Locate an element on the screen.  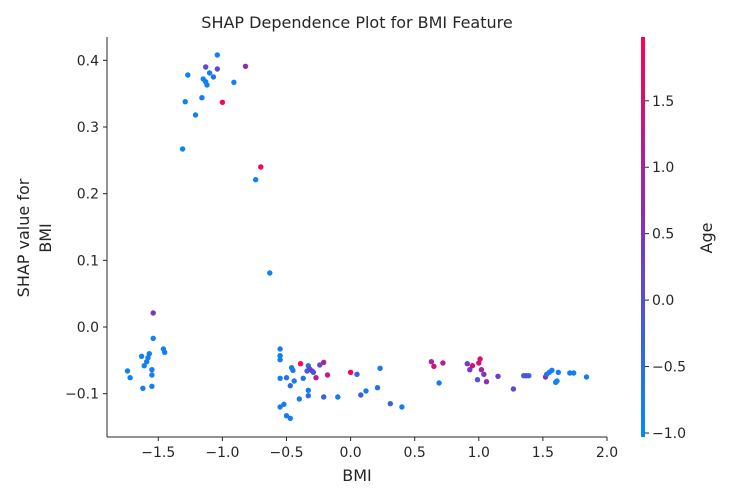
colorbar-gradient is located at coordinates (643, 237).